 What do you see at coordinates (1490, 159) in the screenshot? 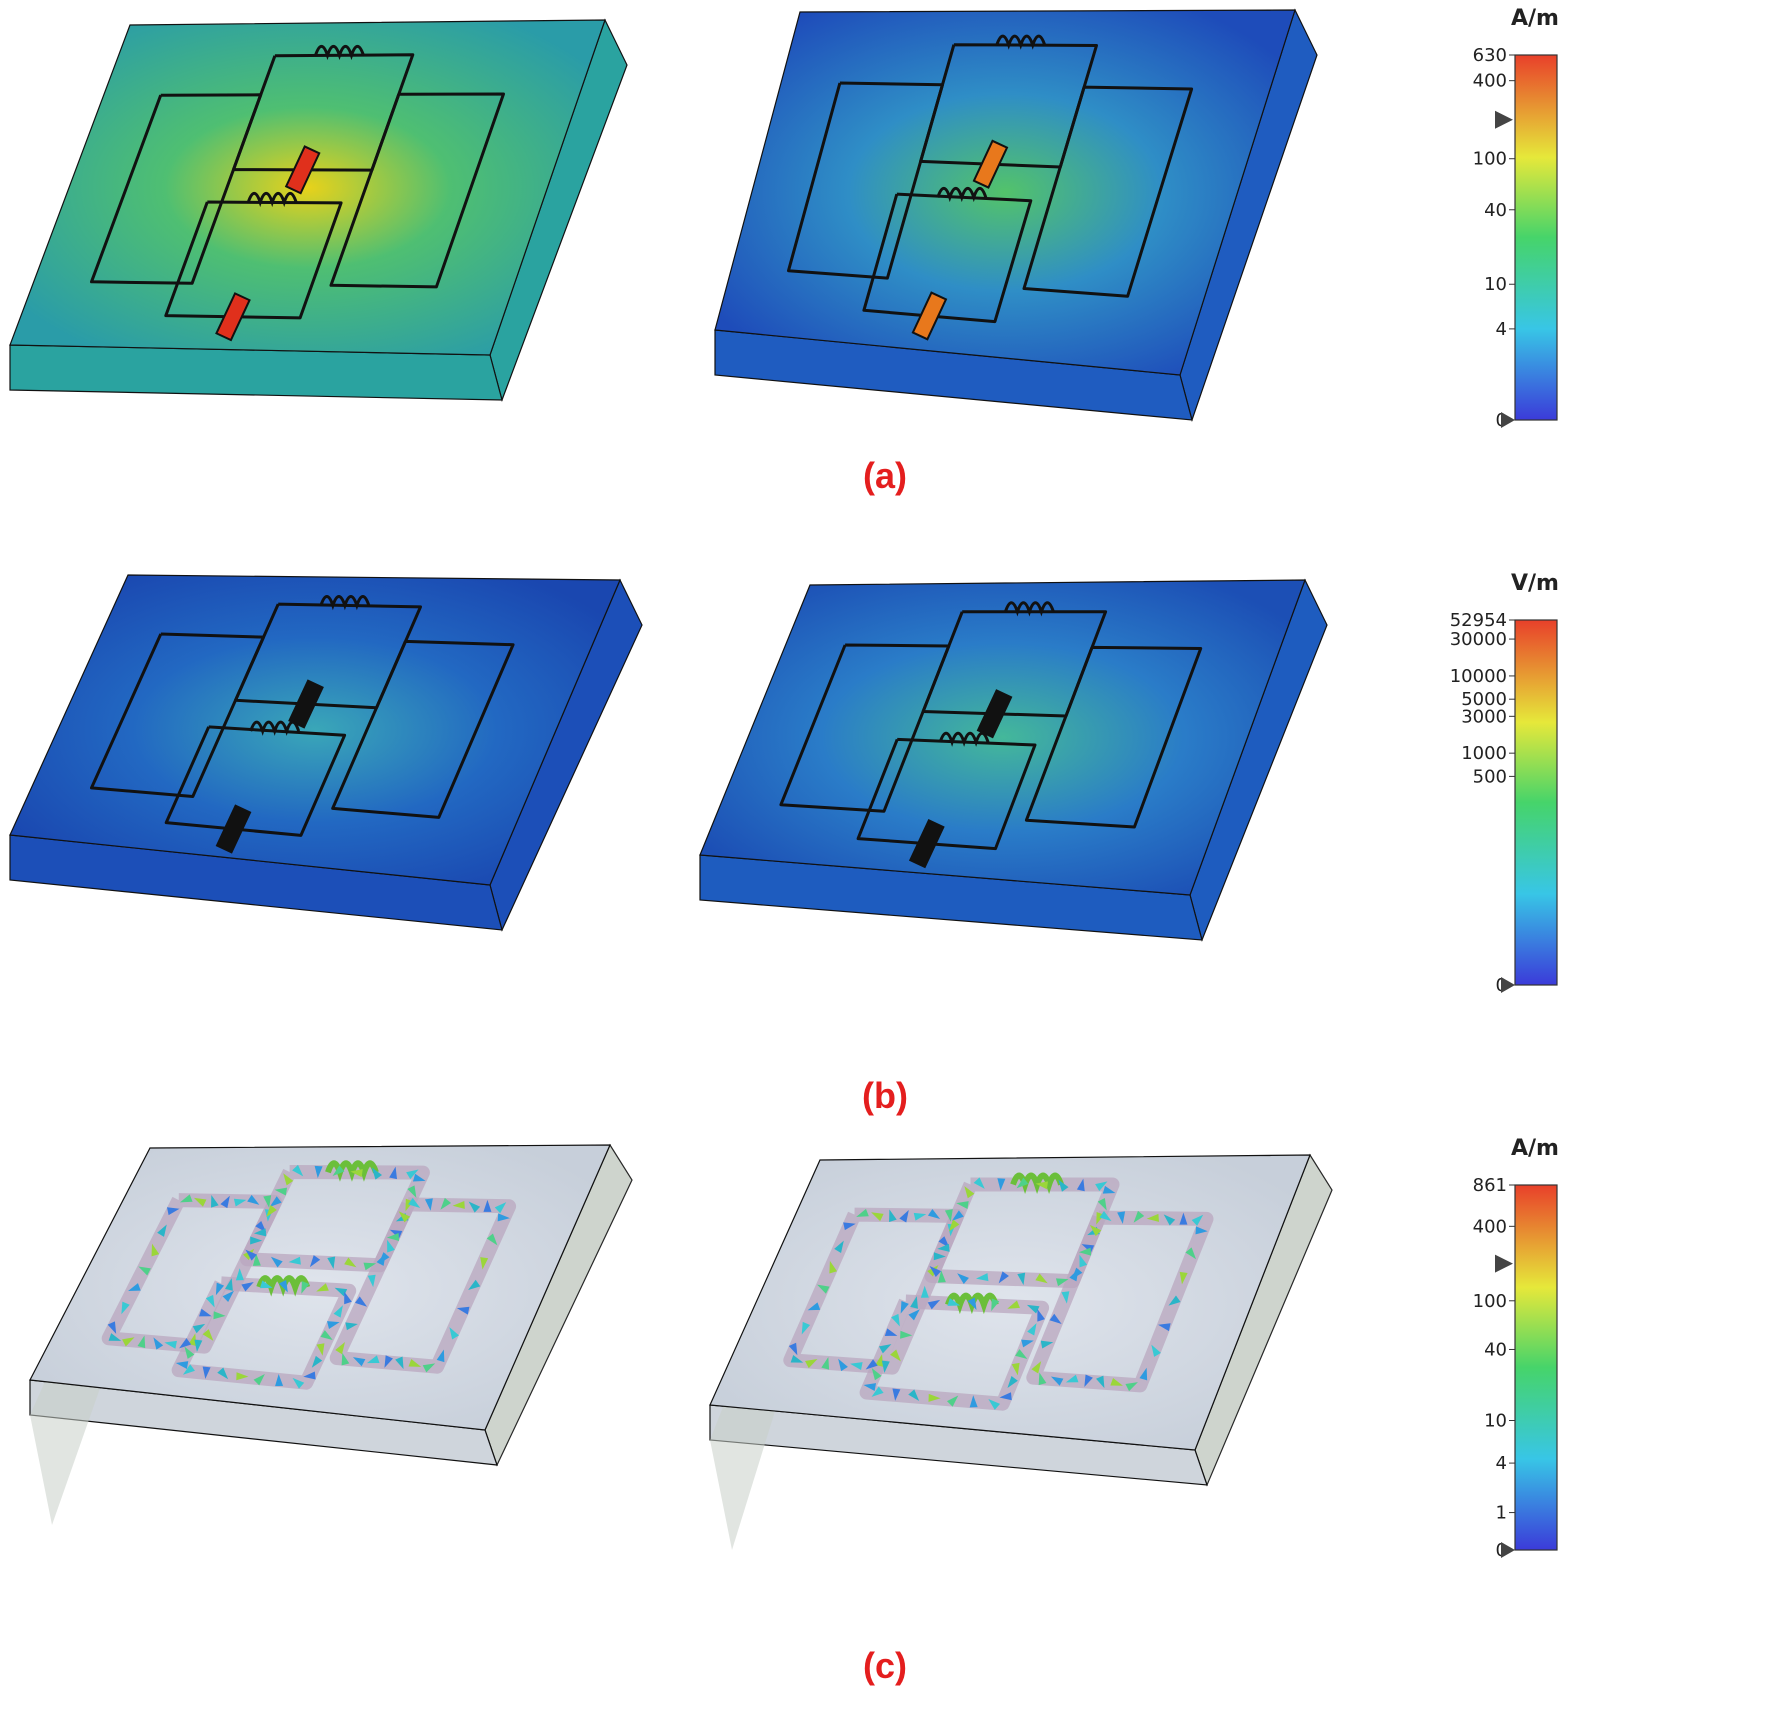
I see `colorbar-a-tick-1: 100` at bounding box center [1490, 159].